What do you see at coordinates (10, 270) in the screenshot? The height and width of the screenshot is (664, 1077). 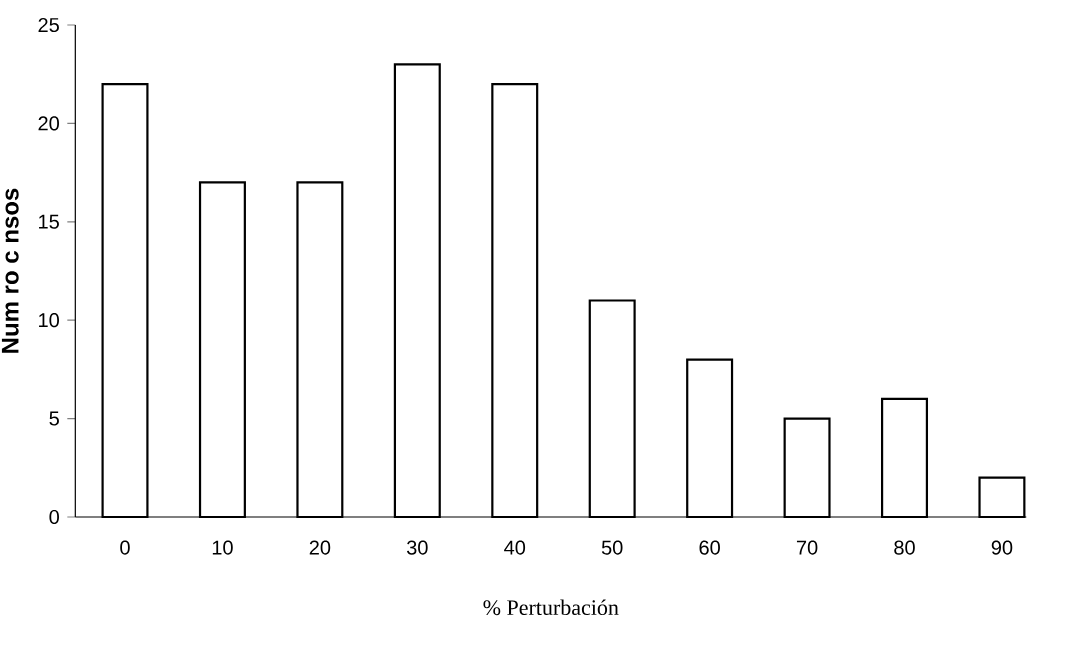 I see `y-axis-title: Num ro c nsos` at bounding box center [10, 270].